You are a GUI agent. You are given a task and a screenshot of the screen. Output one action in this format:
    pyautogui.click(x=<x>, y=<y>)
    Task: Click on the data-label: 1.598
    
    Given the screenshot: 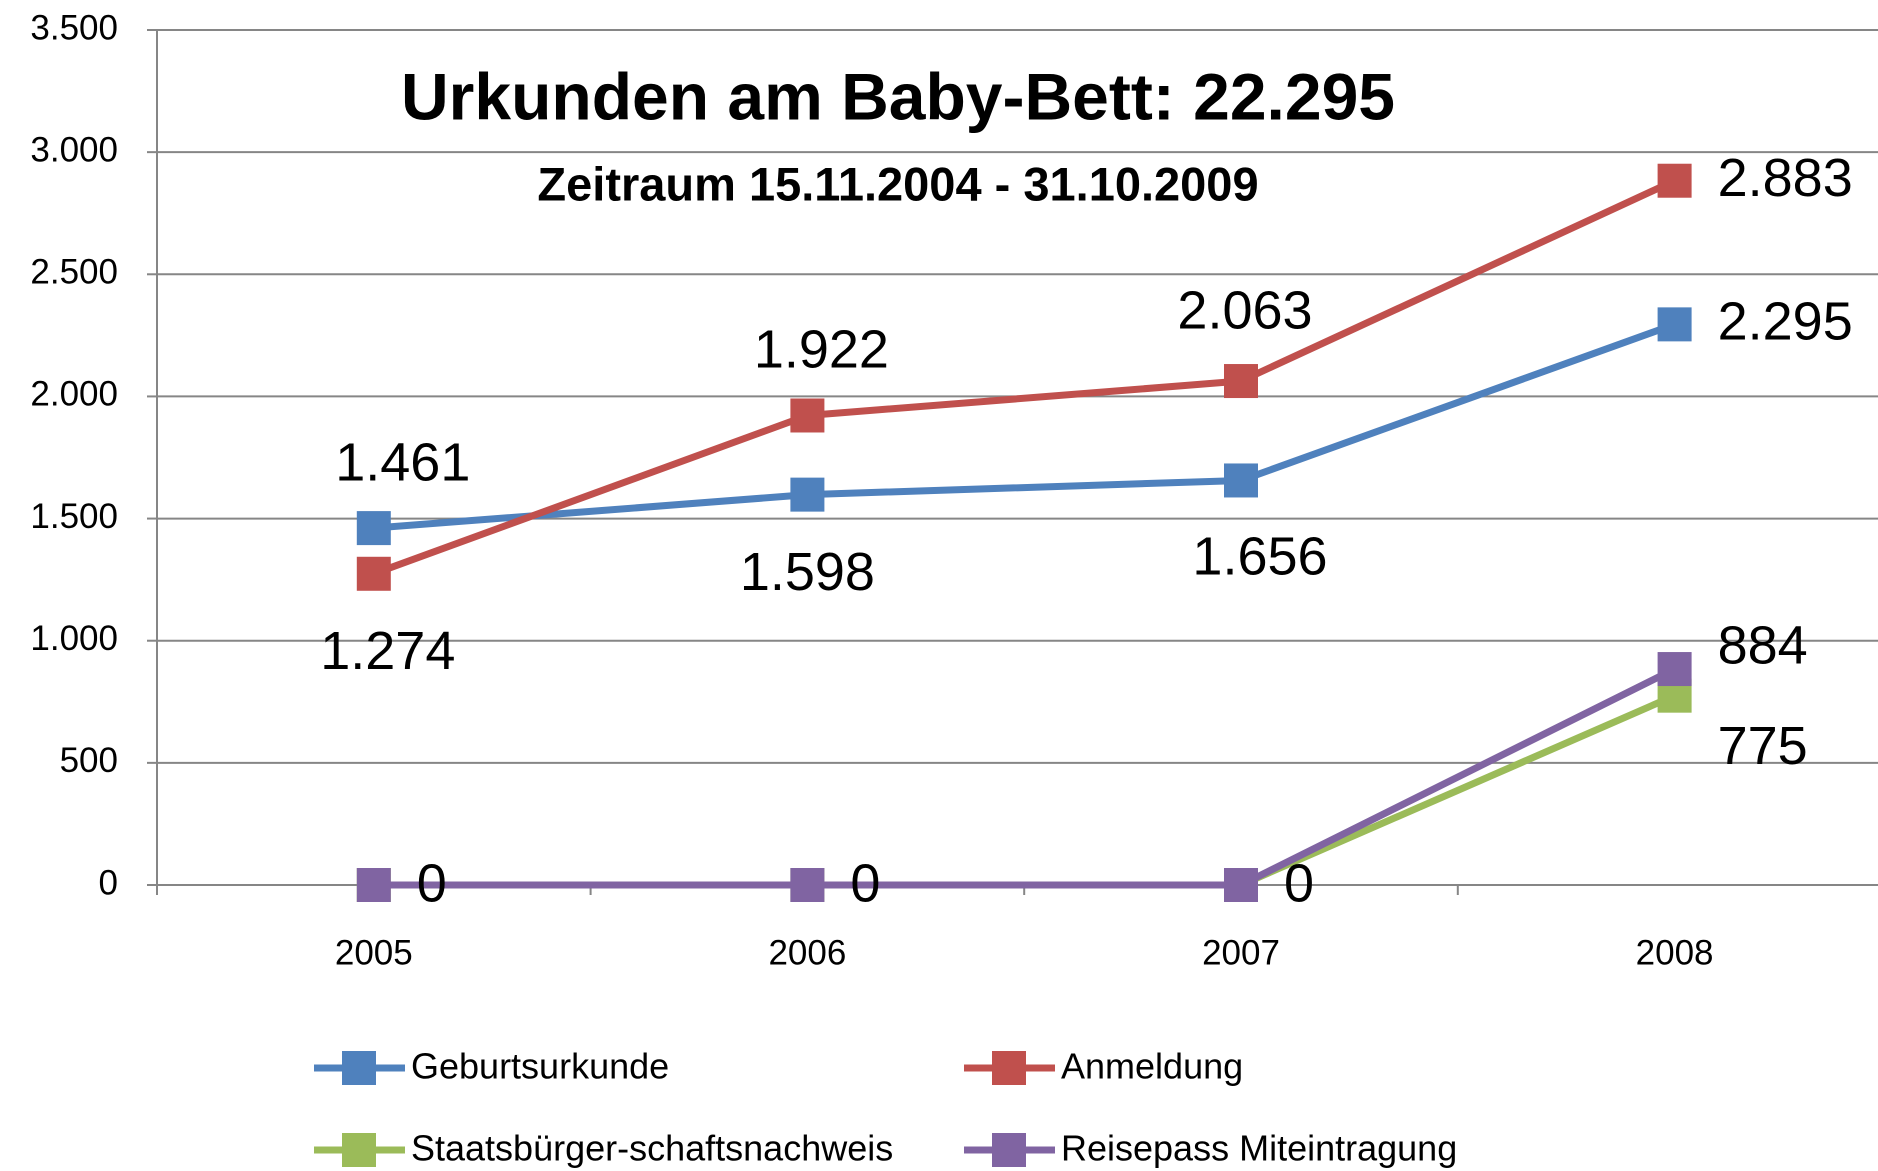 What is the action you would take?
    pyautogui.click(x=807, y=572)
    